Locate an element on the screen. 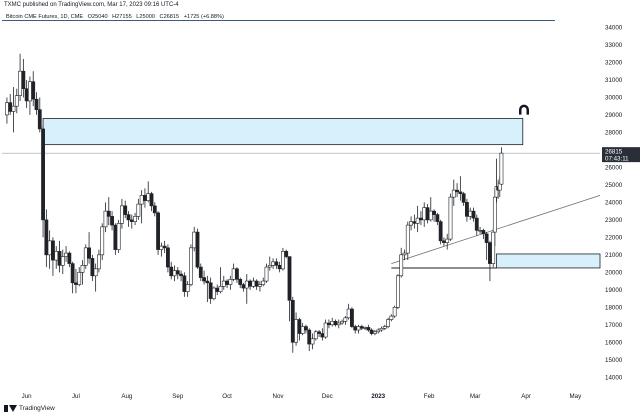  x-tick-label-Aug: Aug is located at coordinates (127, 396).